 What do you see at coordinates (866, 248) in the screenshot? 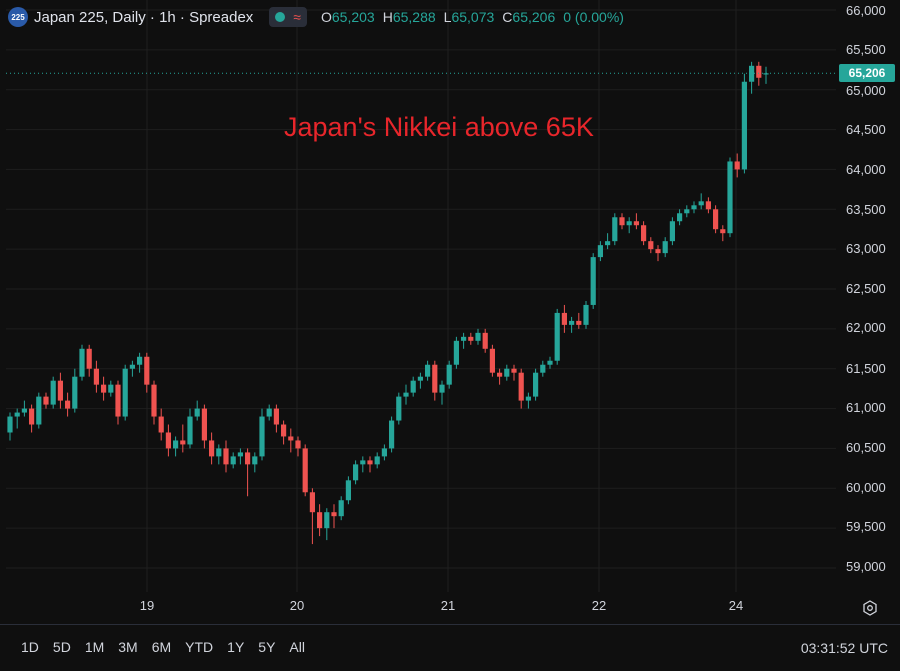
I see `y-tick-label: 63,000` at bounding box center [866, 248].